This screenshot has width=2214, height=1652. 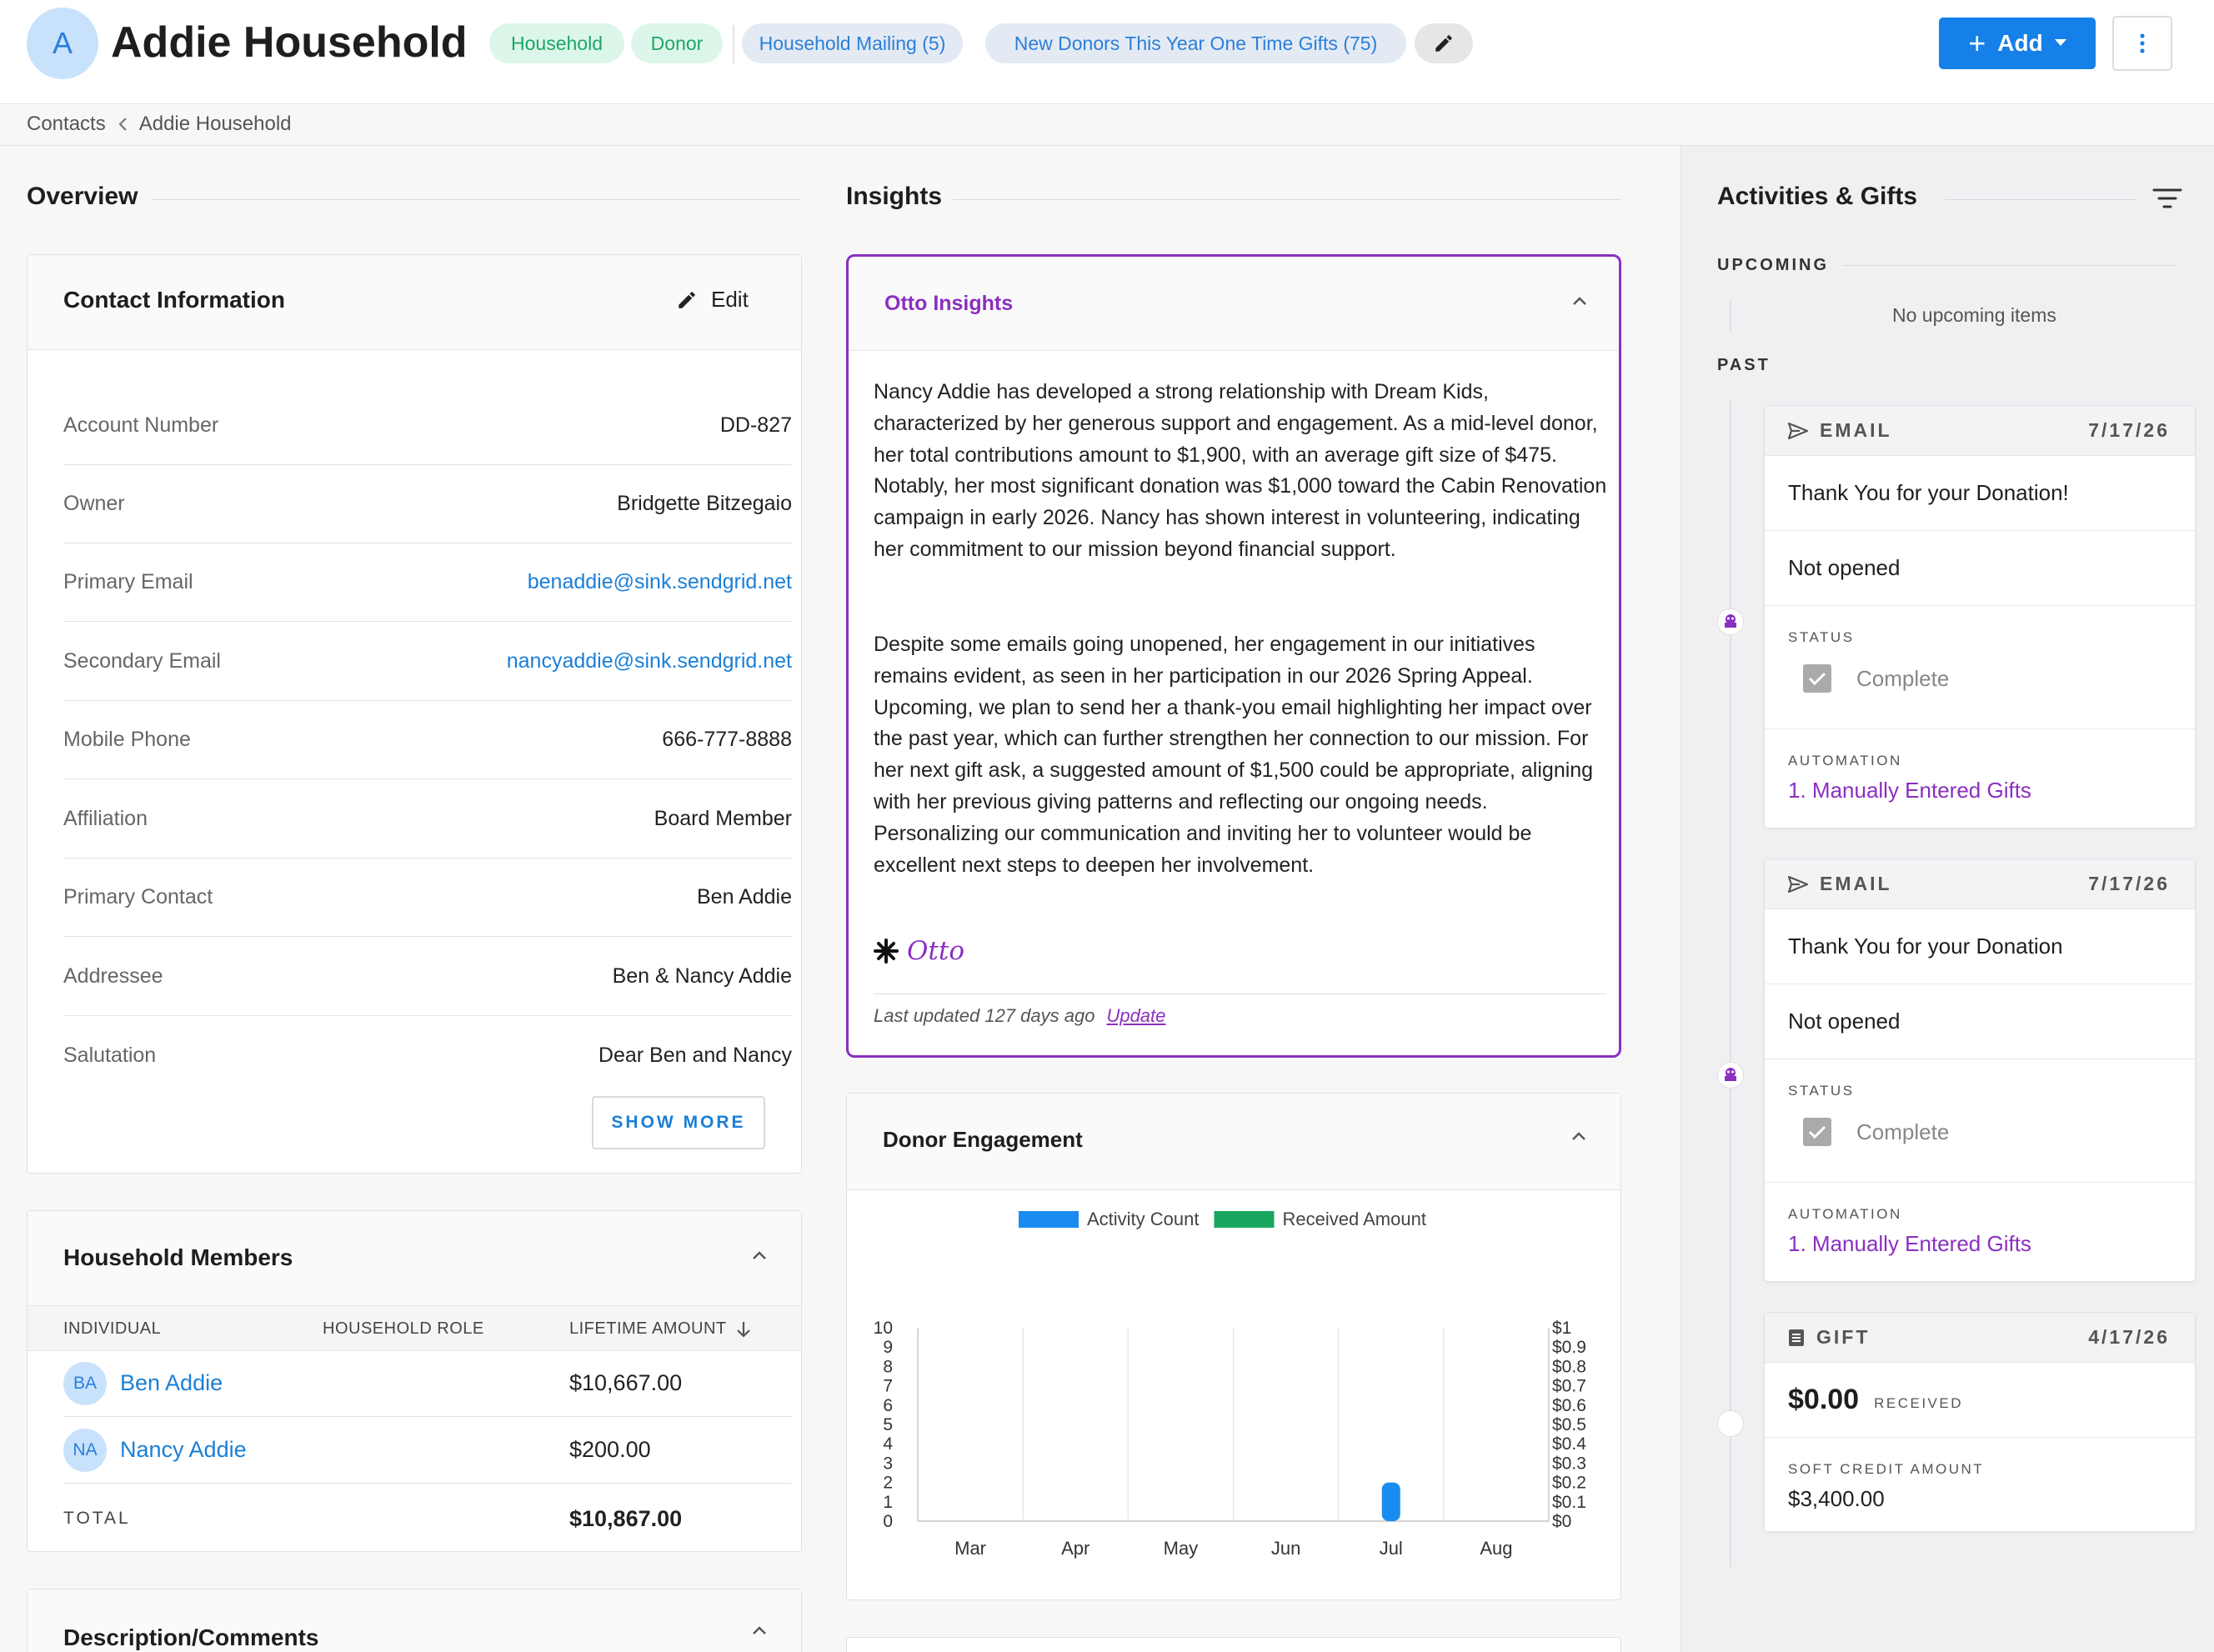 What do you see at coordinates (1824, 1399) in the screenshot?
I see `gift-amount: $0.00` at bounding box center [1824, 1399].